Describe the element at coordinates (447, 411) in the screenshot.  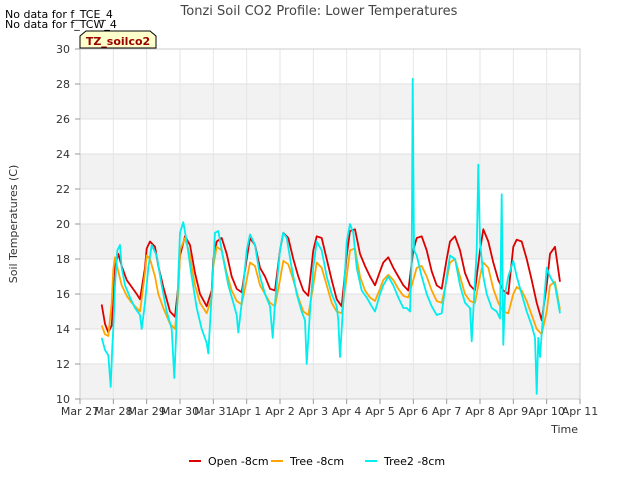
I see `x-tick-label: Apr 7` at that location.